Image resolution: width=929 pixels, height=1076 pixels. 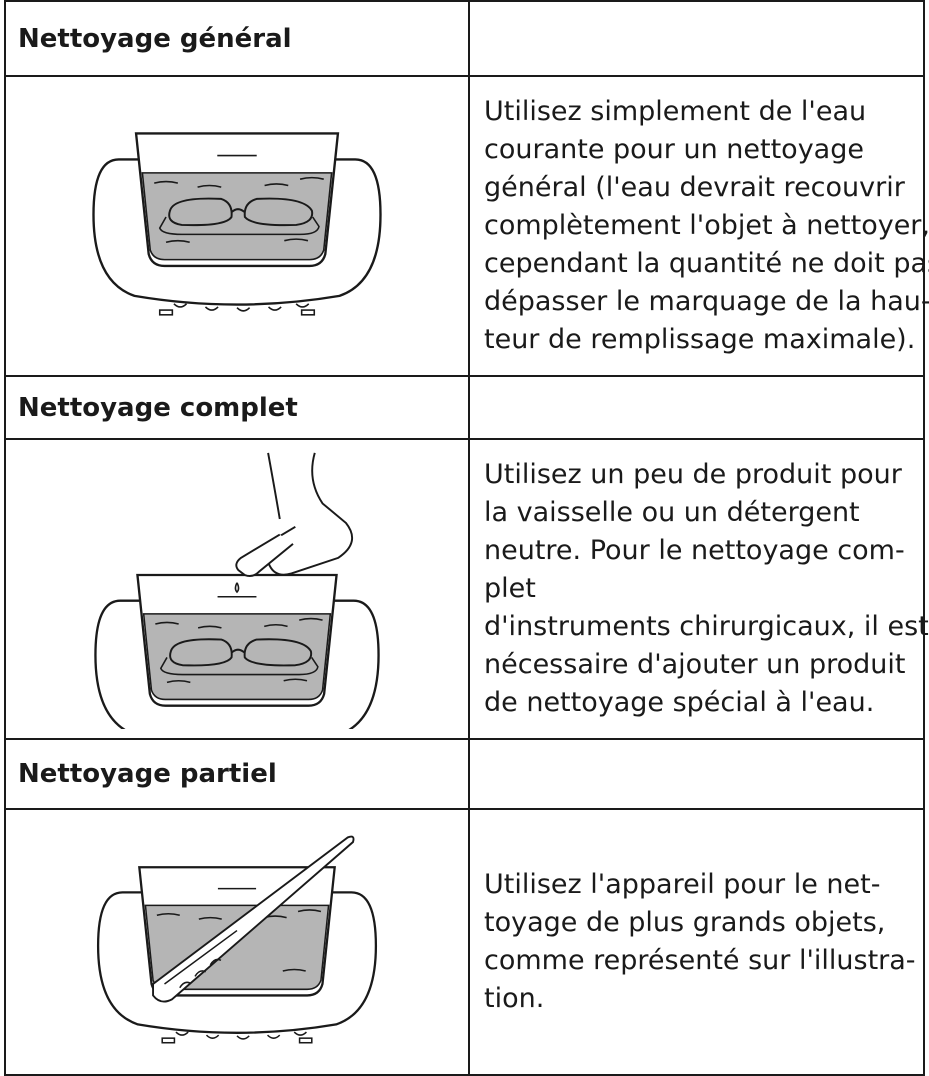 I want to click on text-line: Utilisez un peu de produit pour, so click(x=693, y=474).